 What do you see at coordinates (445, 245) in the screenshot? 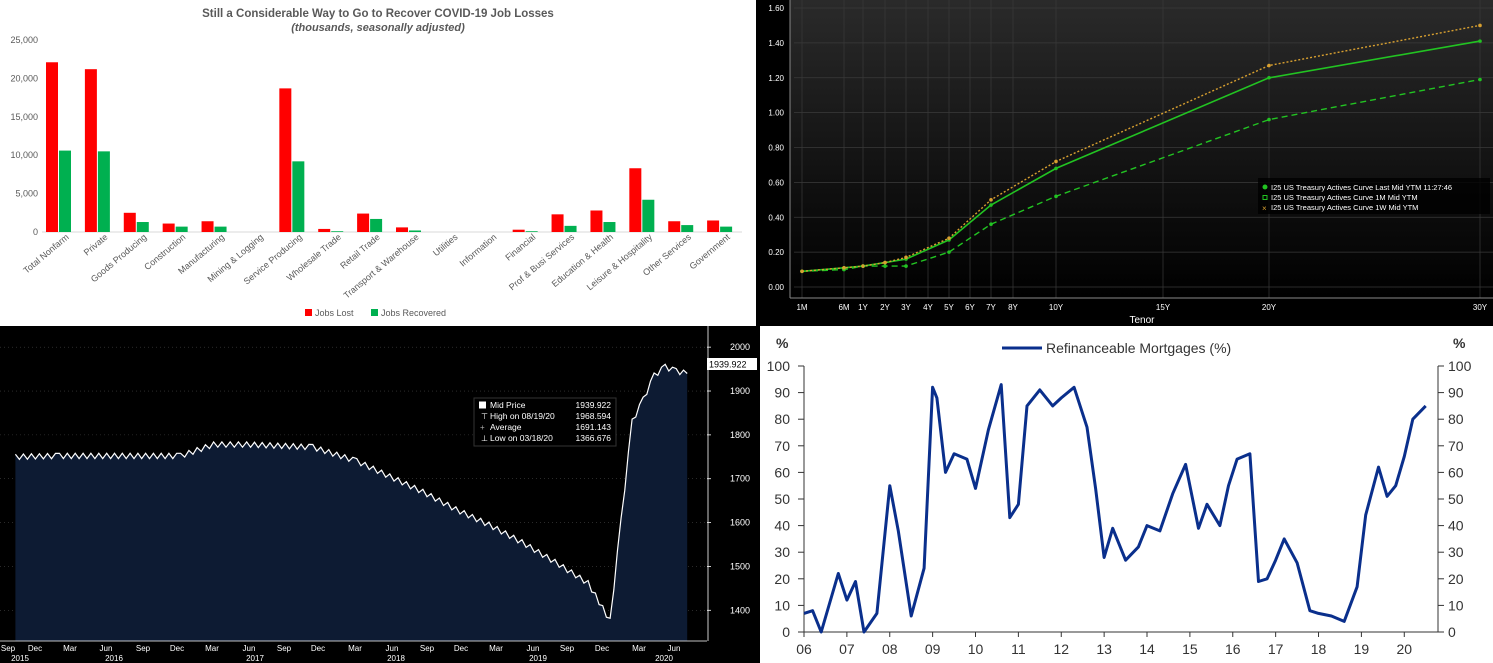
I see `x-tick-label: Utilities` at bounding box center [445, 245].